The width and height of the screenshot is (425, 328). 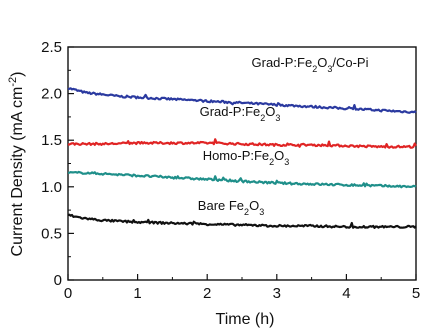 What do you see at coordinates (51, 187) in the screenshot?
I see `y-tick-label: 1.0` at bounding box center [51, 187].